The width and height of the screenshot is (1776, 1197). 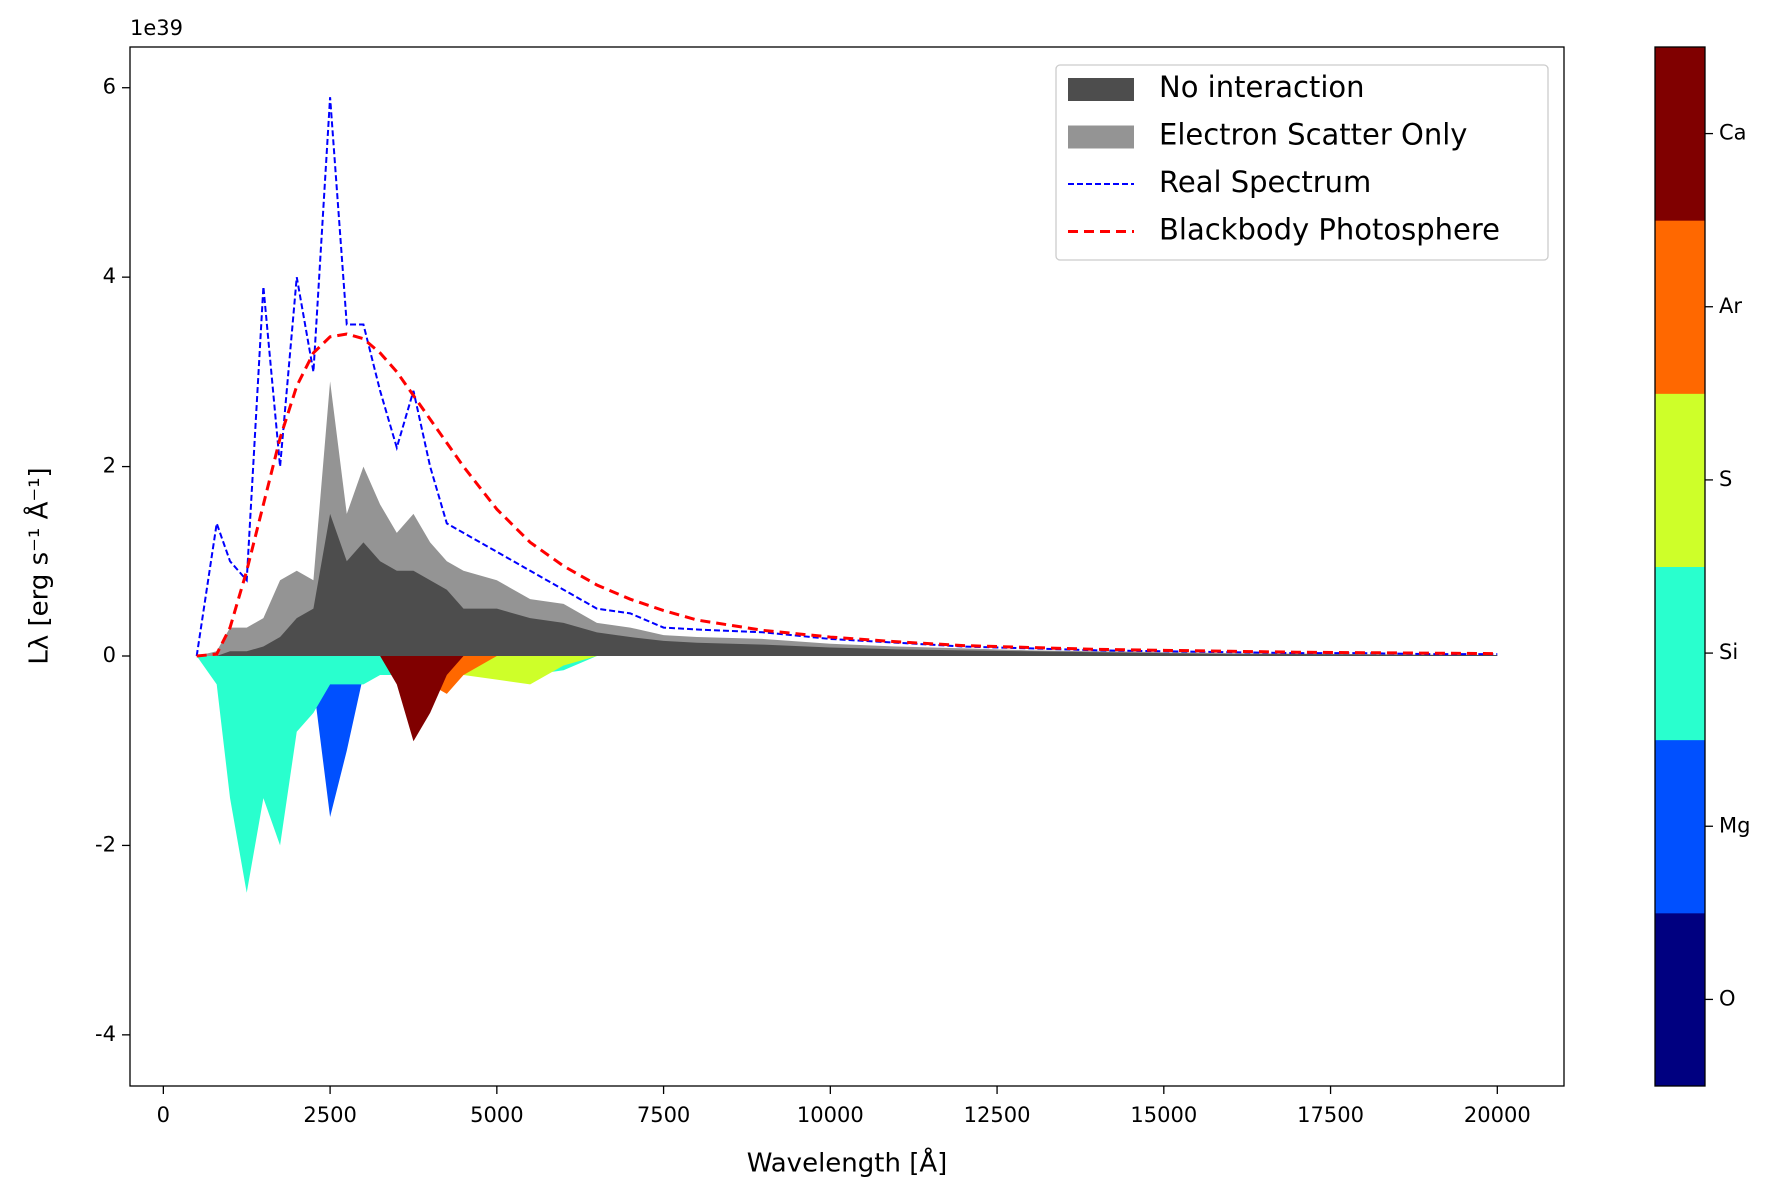 What do you see at coordinates (1262, 87) in the screenshot?
I see `legend-label: No interaction` at bounding box center [1262, 87].